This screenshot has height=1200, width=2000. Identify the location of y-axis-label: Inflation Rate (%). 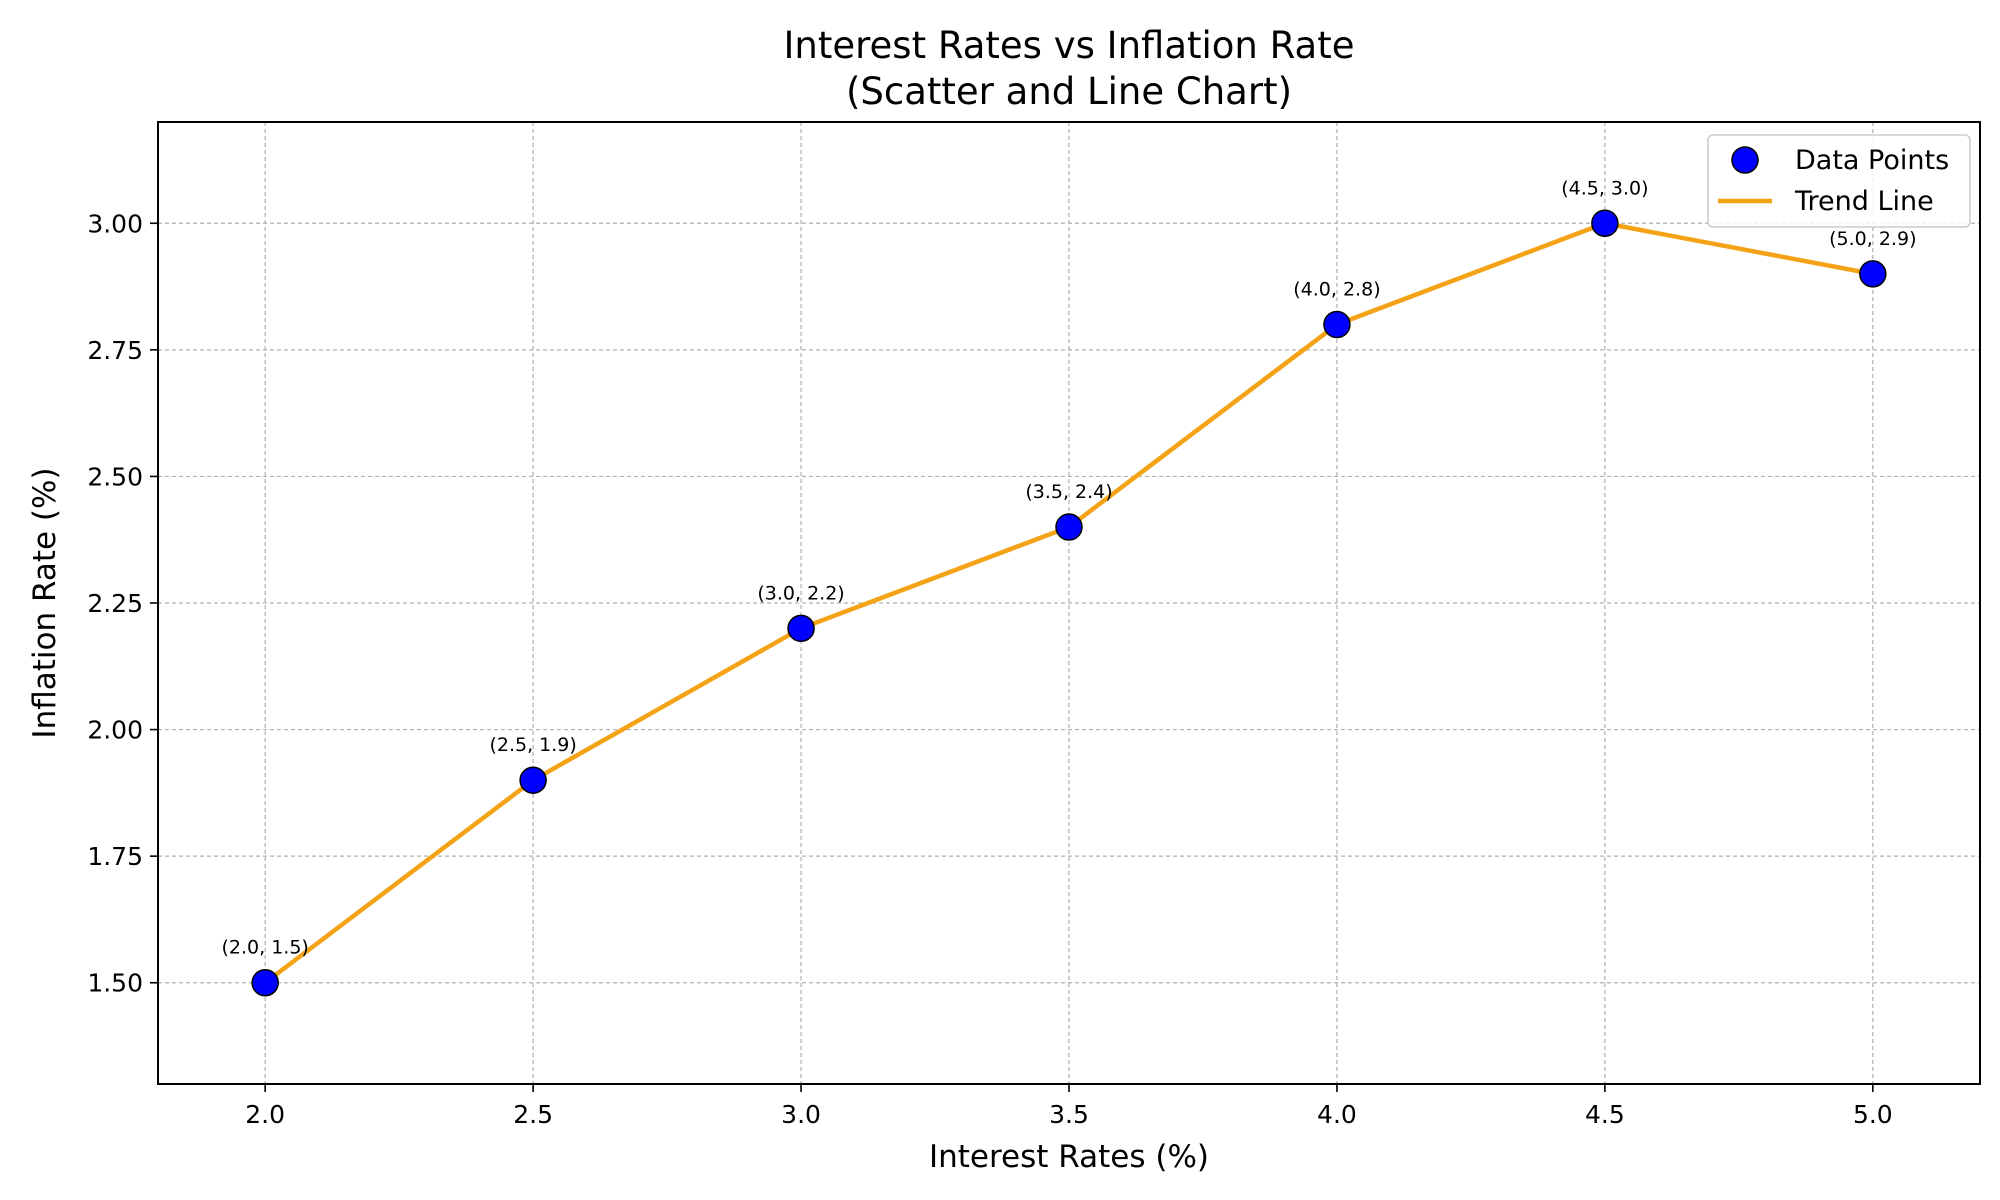
(45, 602).